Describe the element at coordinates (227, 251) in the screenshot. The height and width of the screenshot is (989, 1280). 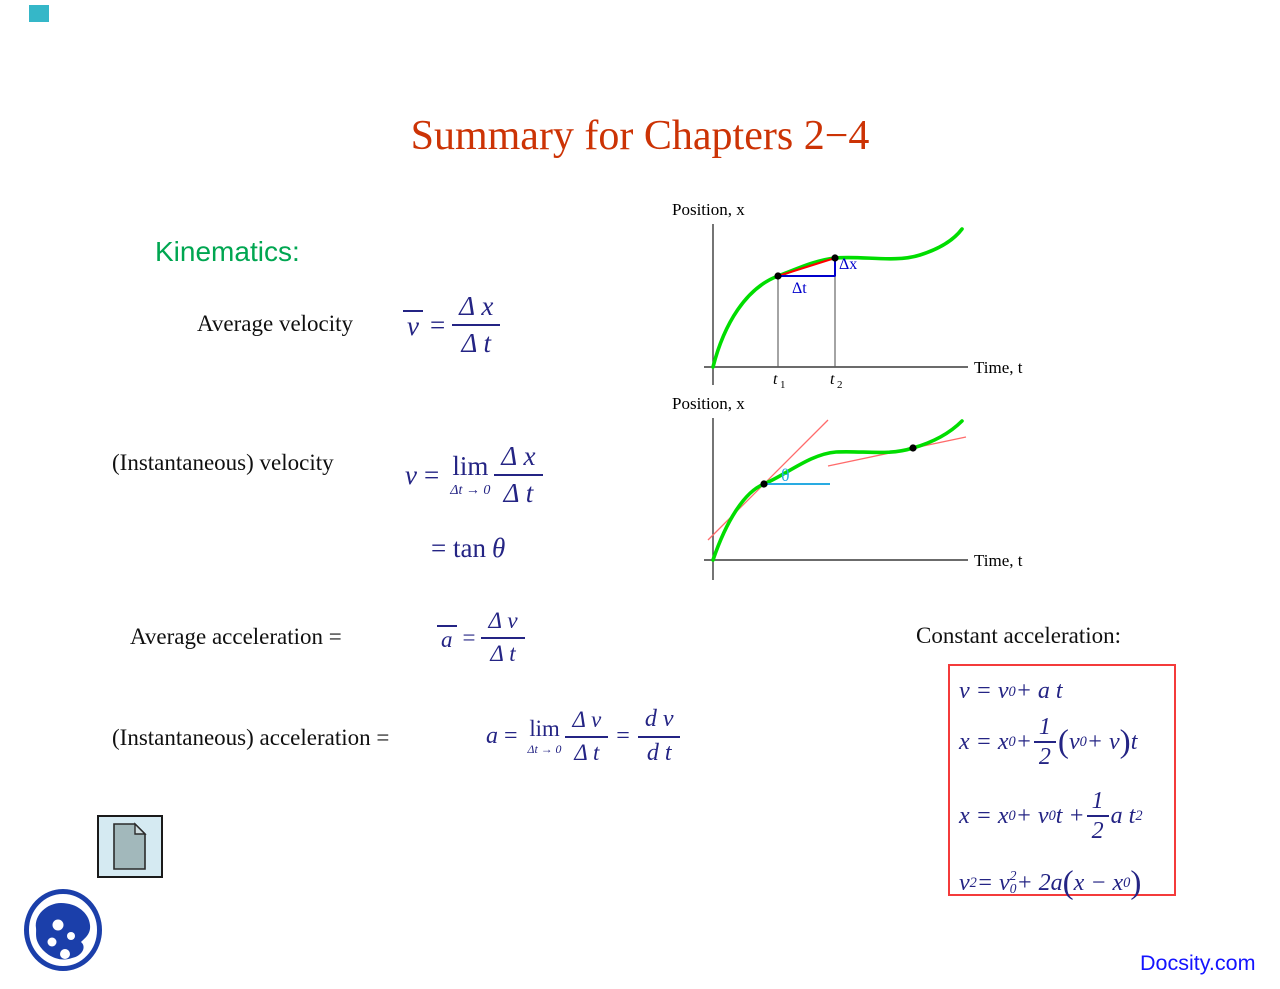
I see `kinematics-heading: Kinematics:` at that location.